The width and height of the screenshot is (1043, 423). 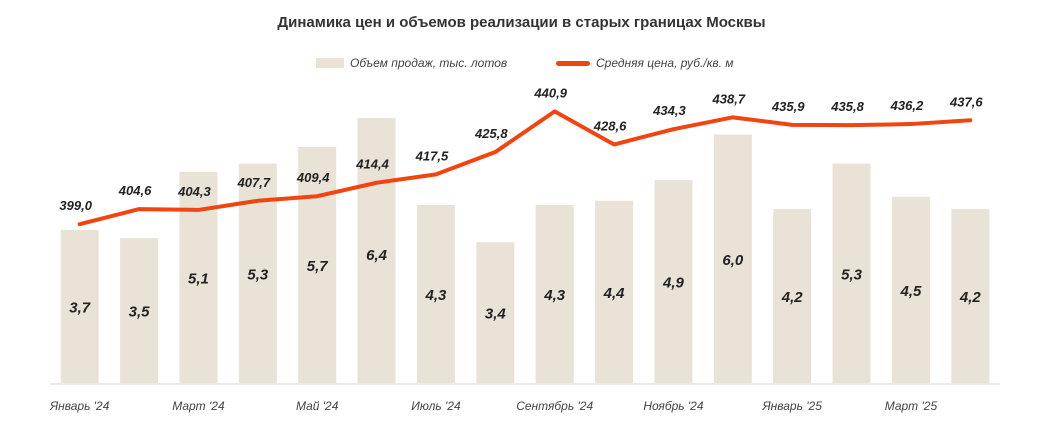 What do you see at coordinates (432, 155) in the screenshot?
I see `price-label-6: 417,5` at bounding box center [432, 155].